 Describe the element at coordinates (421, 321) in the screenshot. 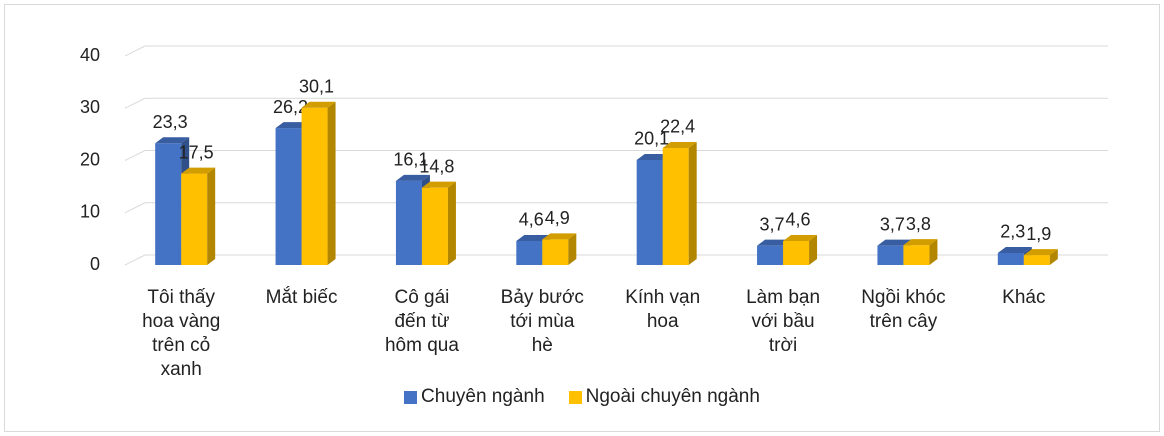

I see `x-tick-label: Cô gái đến từ hôm qua` at that location.